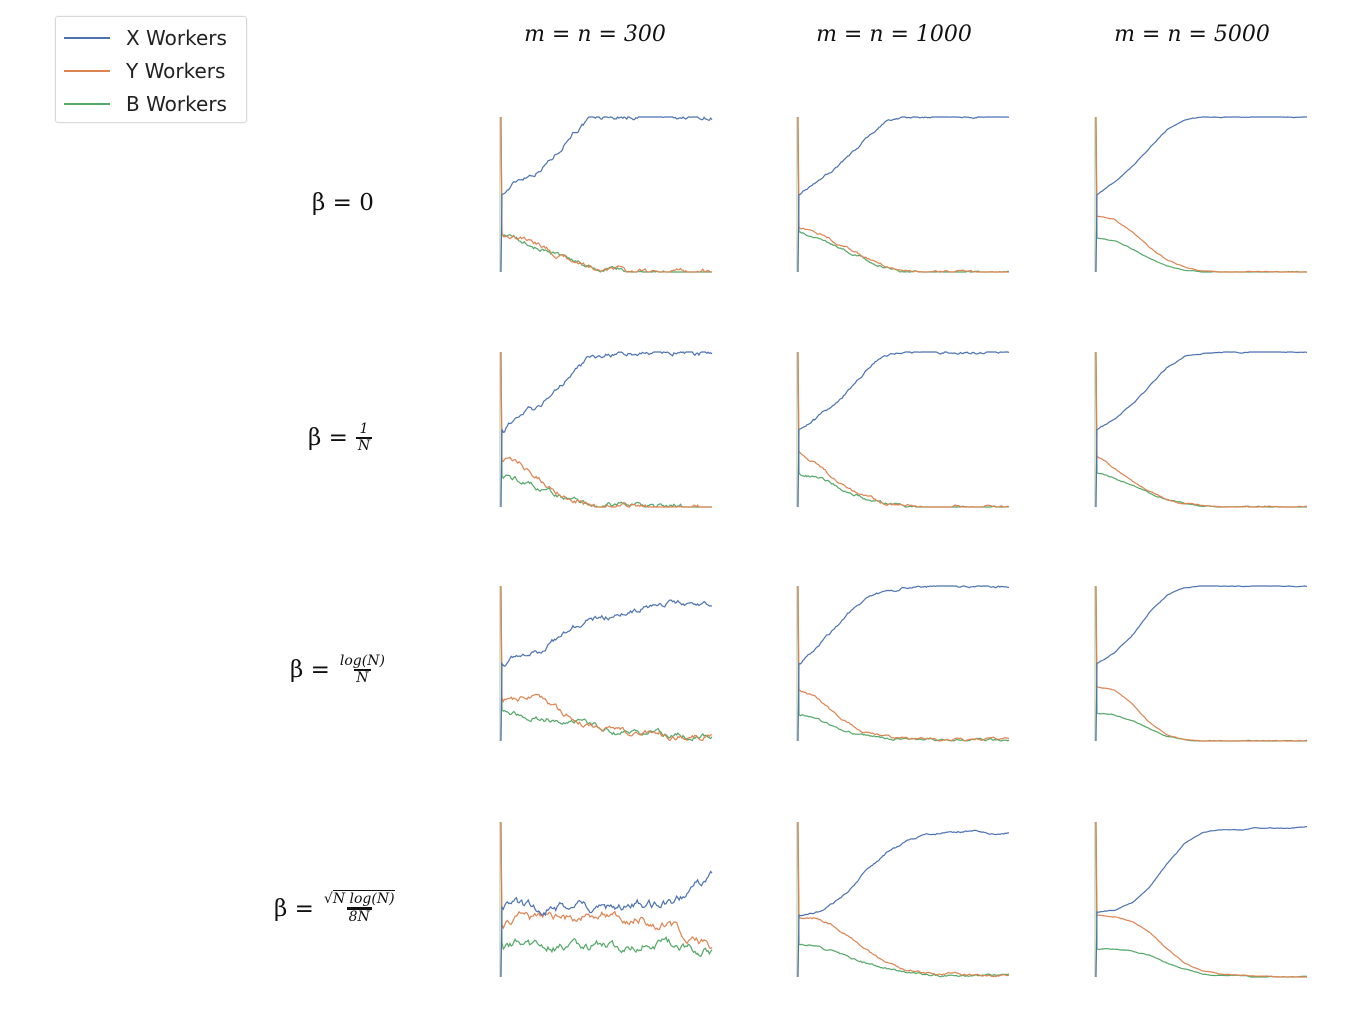 This screenshot has width=1350, height=1012. What do you see at coordinates (176, 38) in the screenshot?
I see `legend-label-0: X Workers` at bounding box center [176, 38].